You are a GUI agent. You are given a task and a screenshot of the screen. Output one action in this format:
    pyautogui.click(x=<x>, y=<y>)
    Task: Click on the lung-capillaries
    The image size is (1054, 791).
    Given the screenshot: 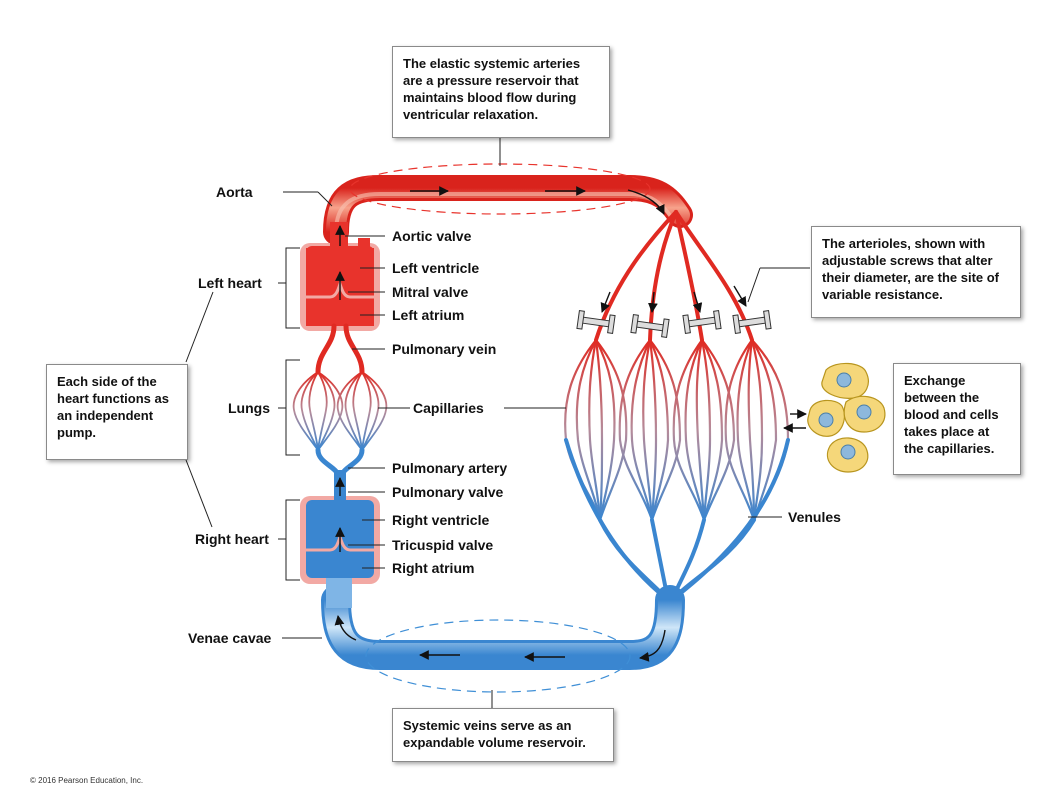 What is the action you would take?
    pyautogui.click(x=340, y=411)
    